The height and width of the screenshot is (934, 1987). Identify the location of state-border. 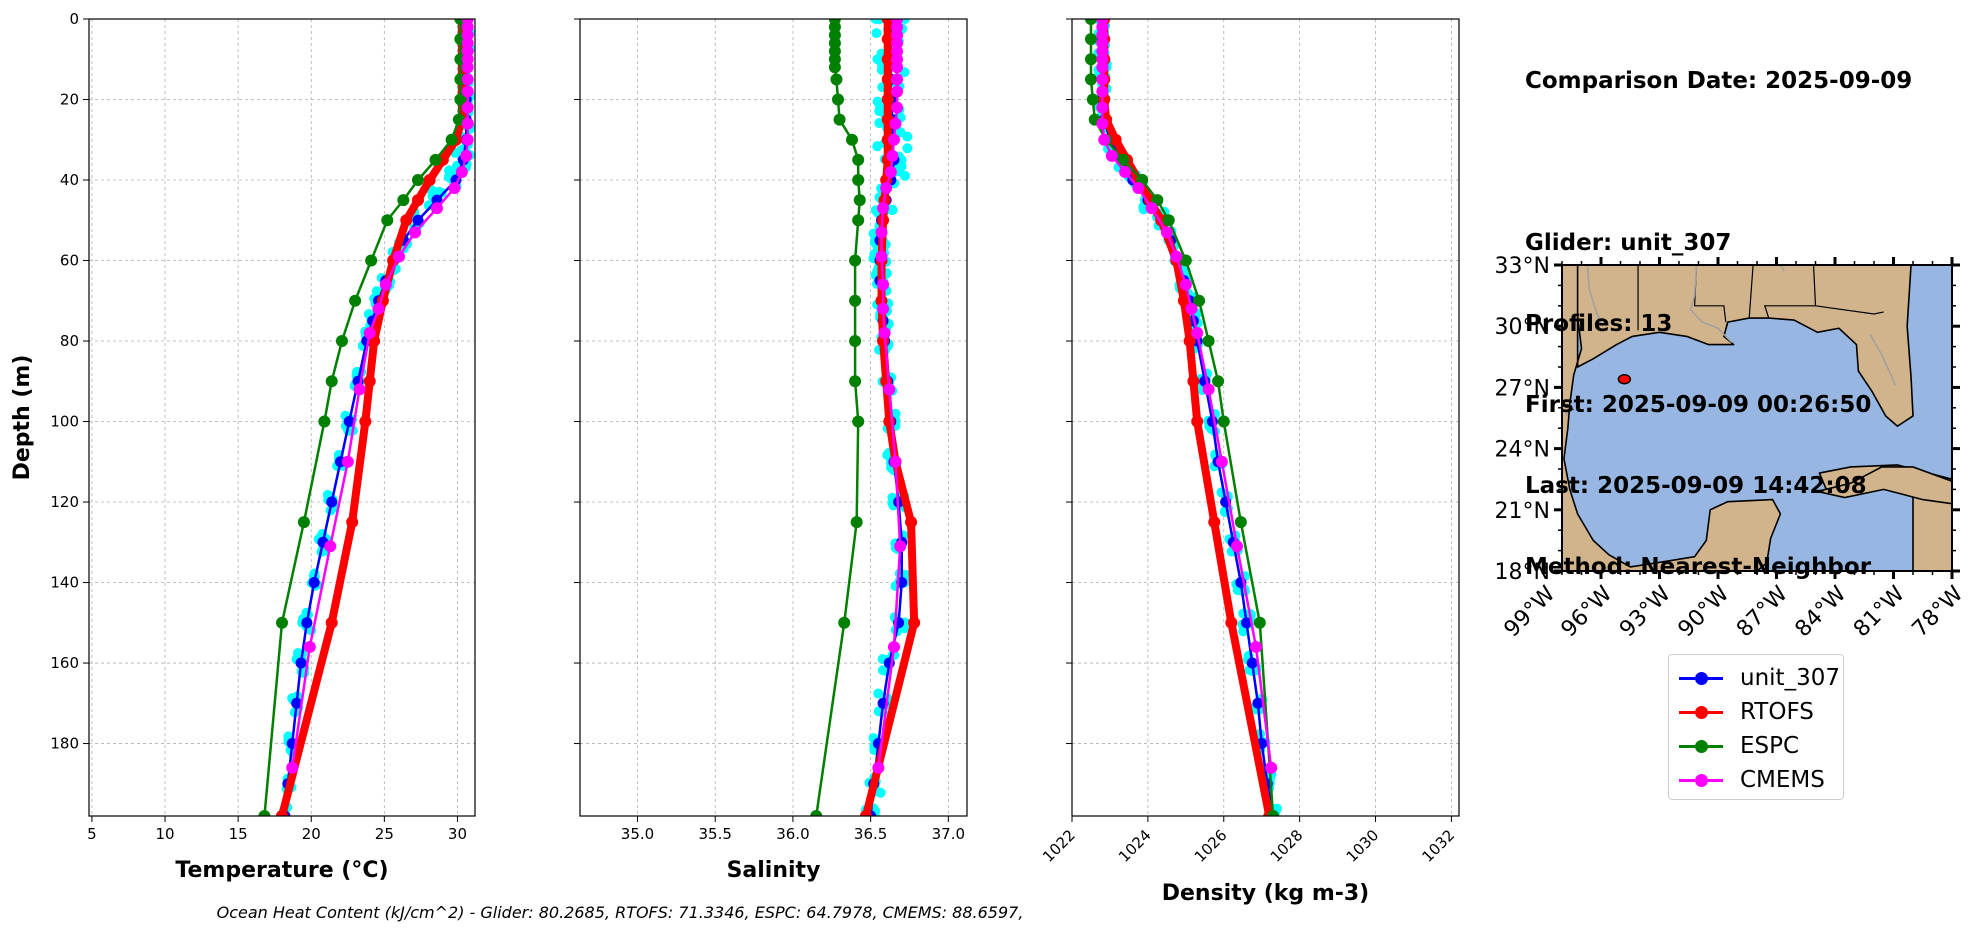
(1751, 292).